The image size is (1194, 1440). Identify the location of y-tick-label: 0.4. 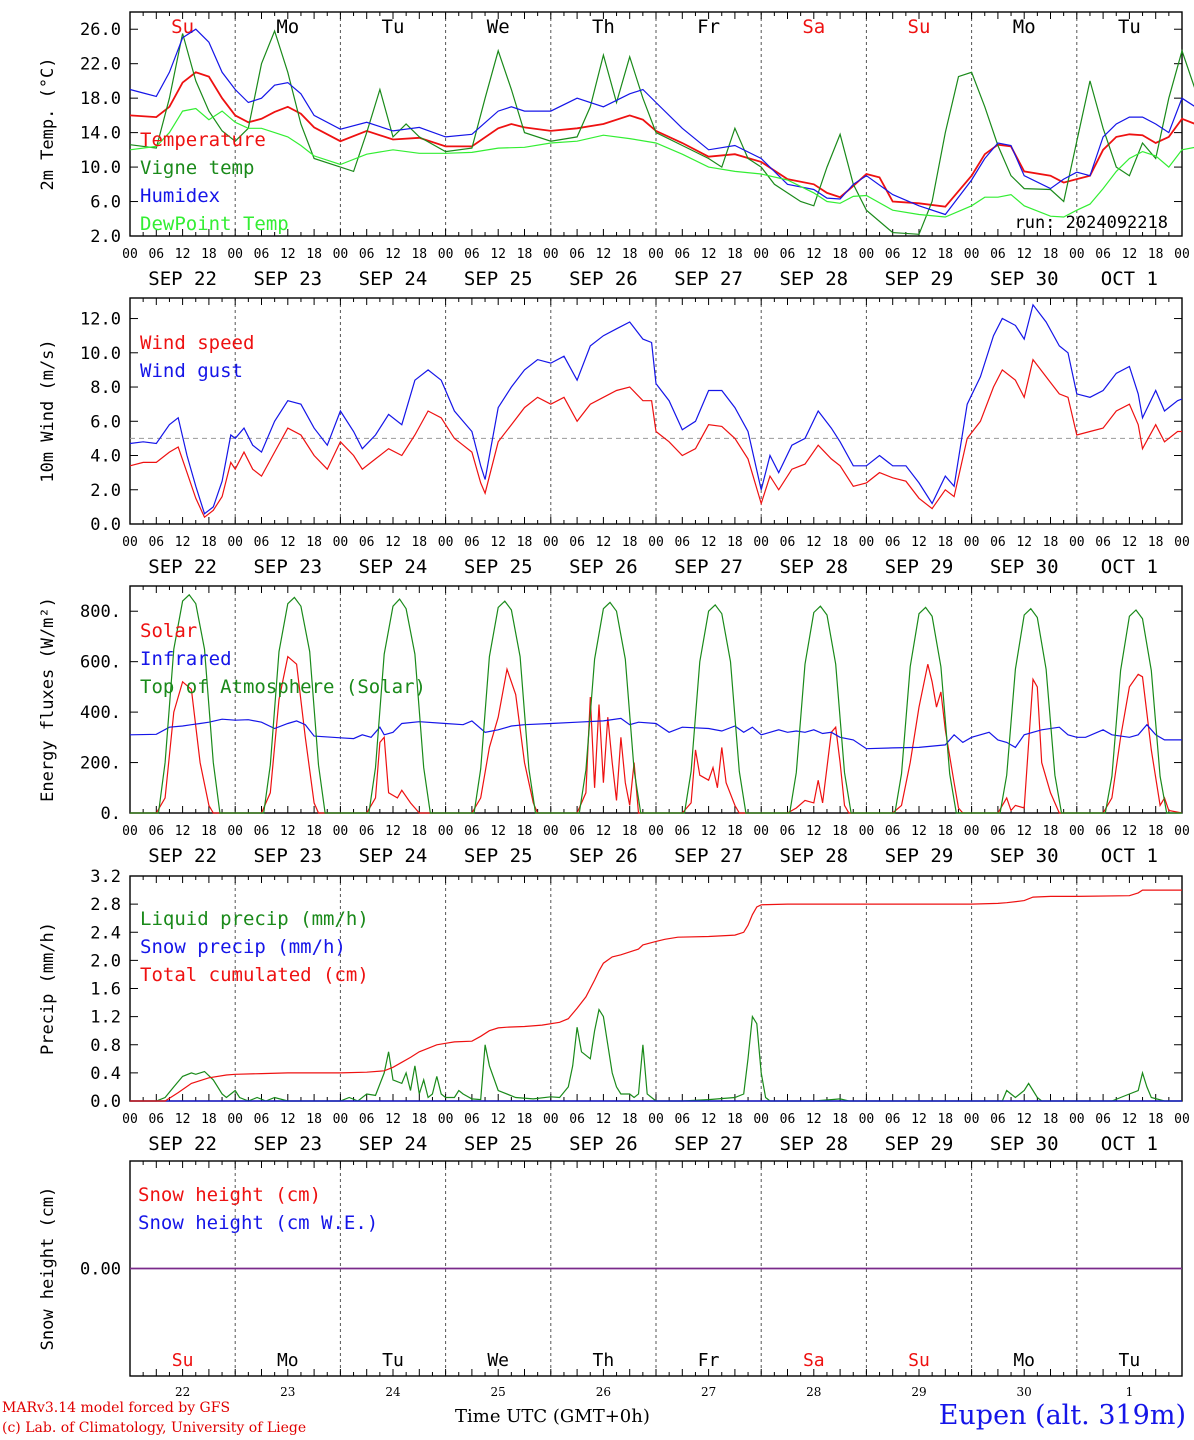
(105, 1074).